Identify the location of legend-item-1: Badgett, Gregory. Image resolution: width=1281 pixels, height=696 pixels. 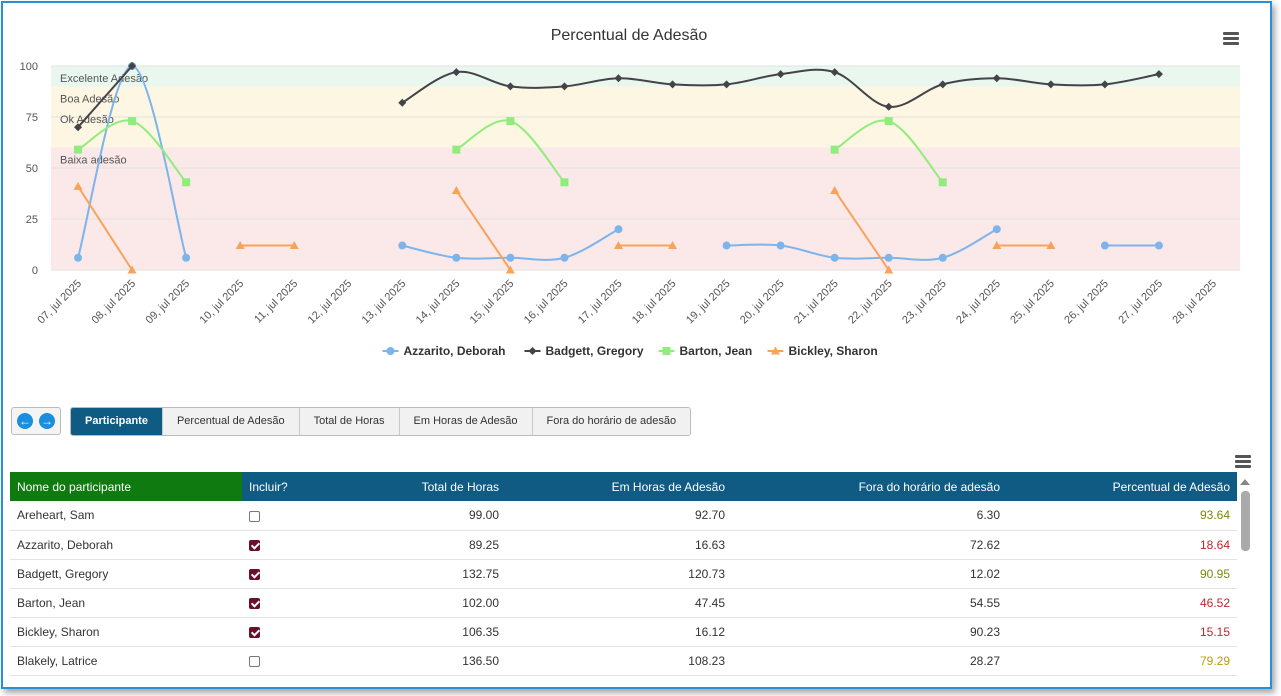
(584, 351).